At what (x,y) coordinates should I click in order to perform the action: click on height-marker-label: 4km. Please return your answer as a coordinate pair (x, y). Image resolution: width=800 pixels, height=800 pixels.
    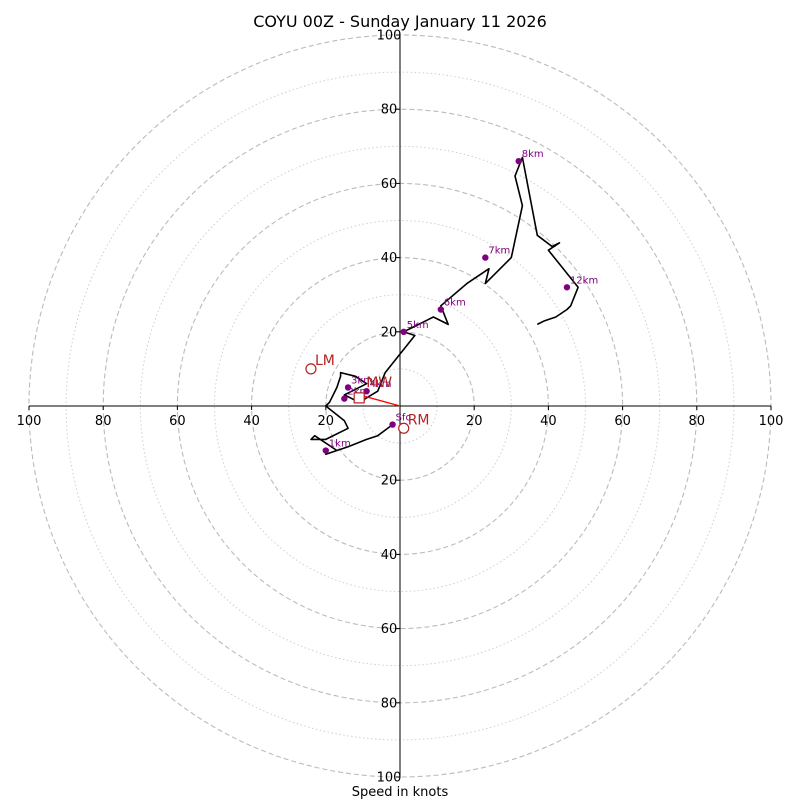
    Looking at the image, I should click on (381, 384).